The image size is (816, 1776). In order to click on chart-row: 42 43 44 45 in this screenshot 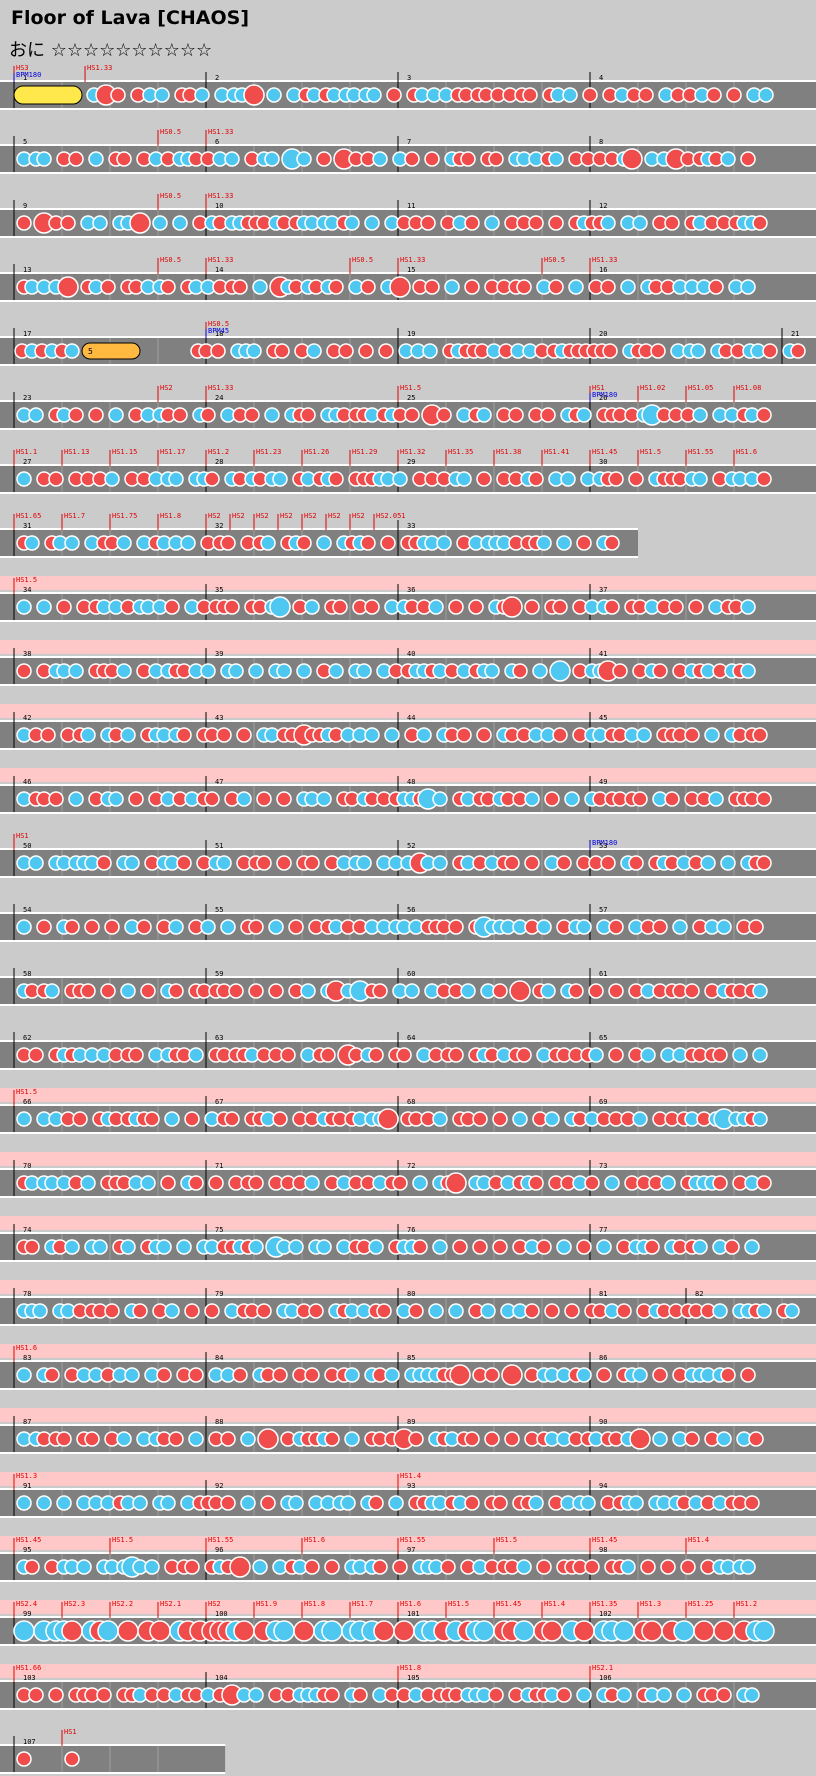, I will do `click(408, 727)`.